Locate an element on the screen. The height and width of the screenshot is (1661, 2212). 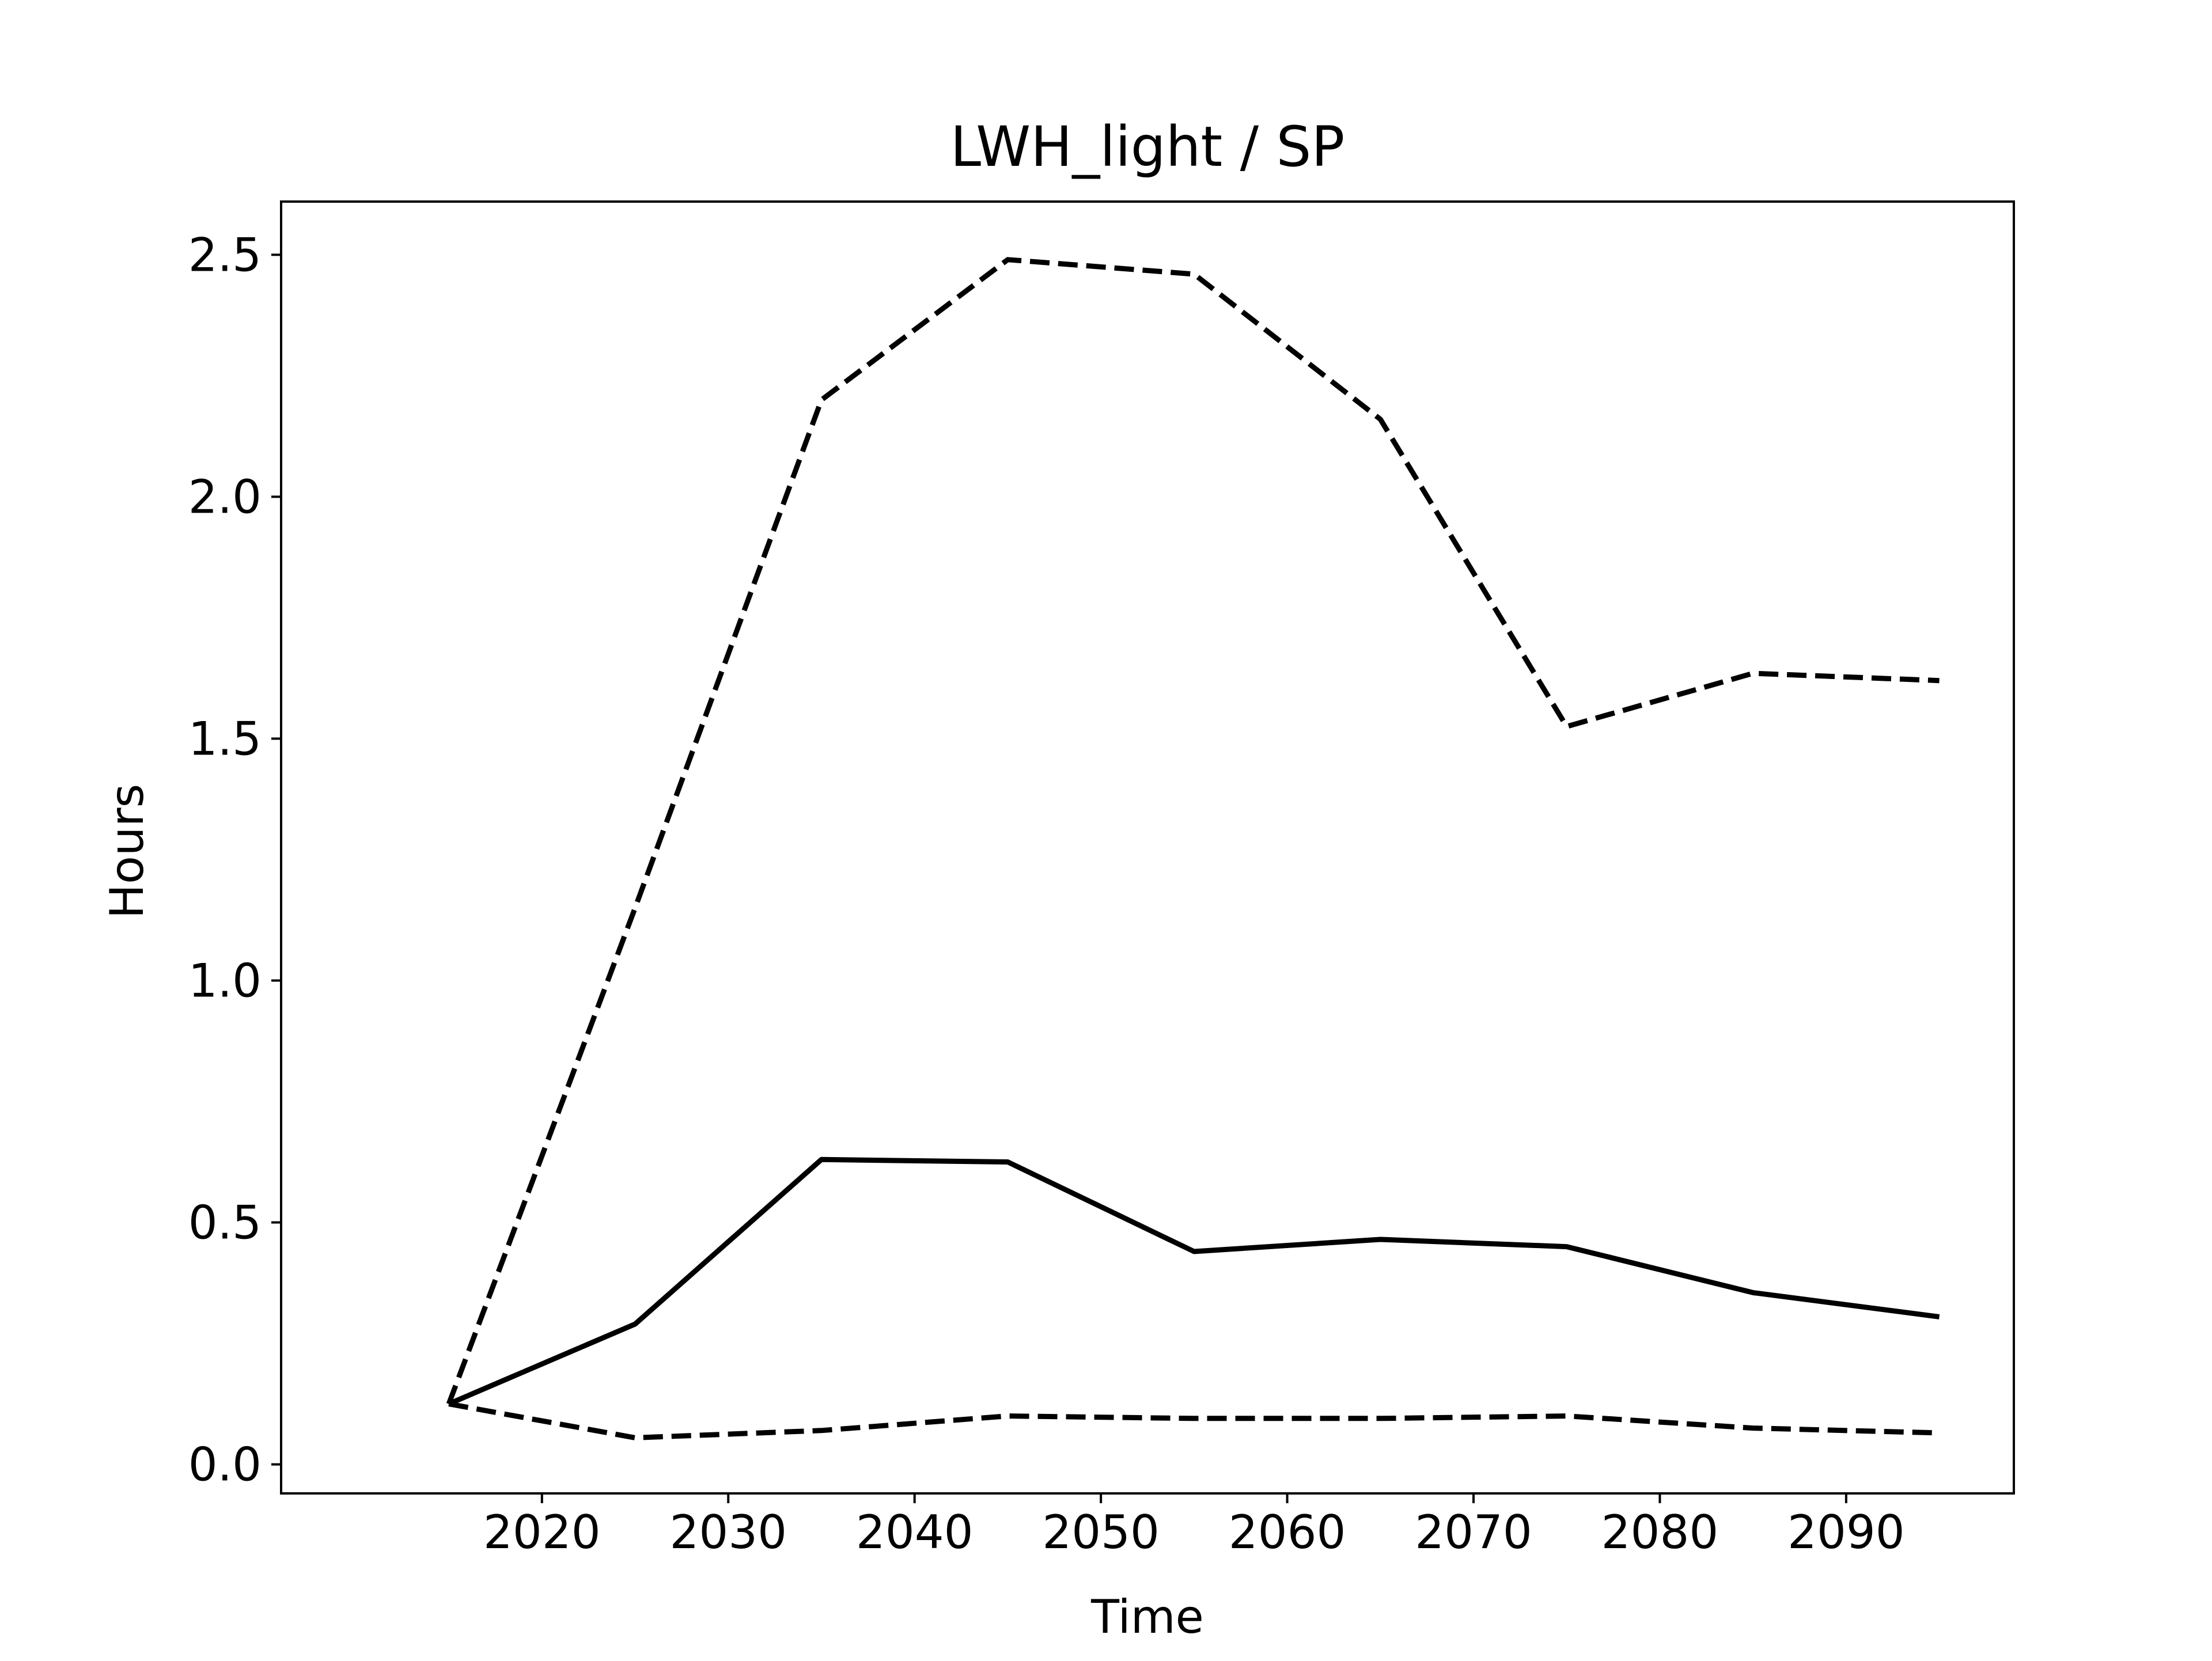
y-axis-label: Hours is located at coordinates (127, 851).